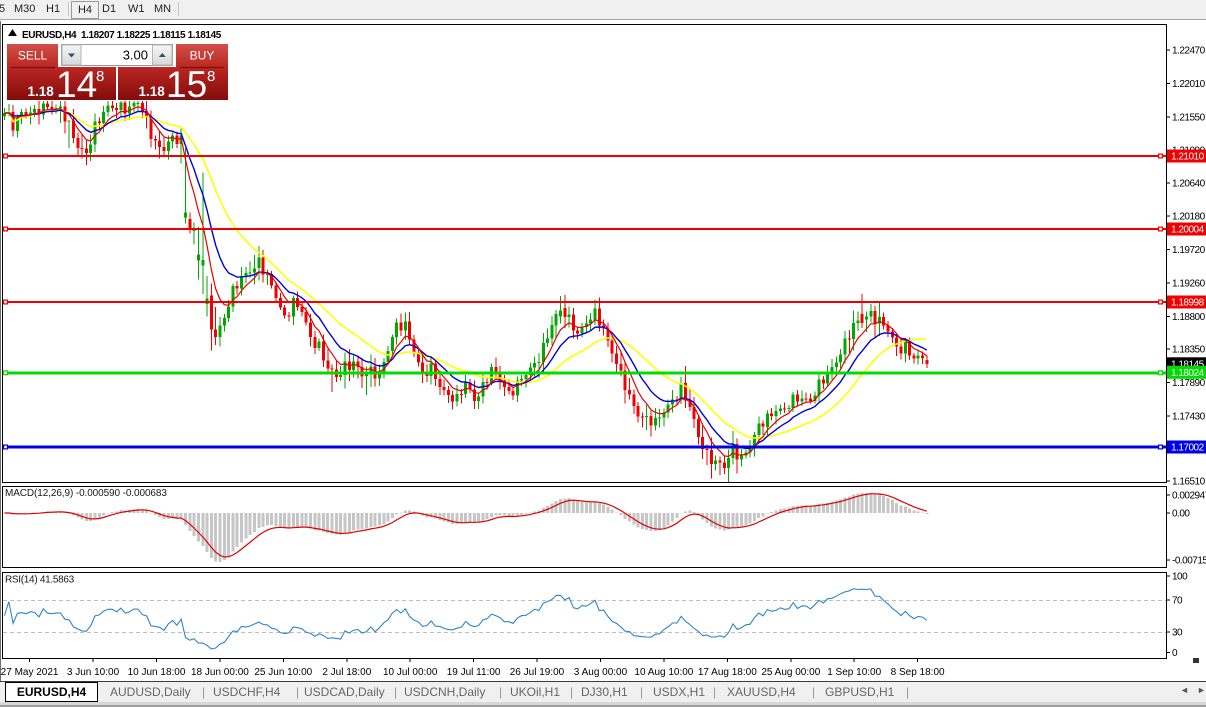 This screenshot has width=1206, height=707. What do you see at coordinates (1177, 601) in the screenshot?
I see `svg-text: 70` at bounding box center [1177, 601].